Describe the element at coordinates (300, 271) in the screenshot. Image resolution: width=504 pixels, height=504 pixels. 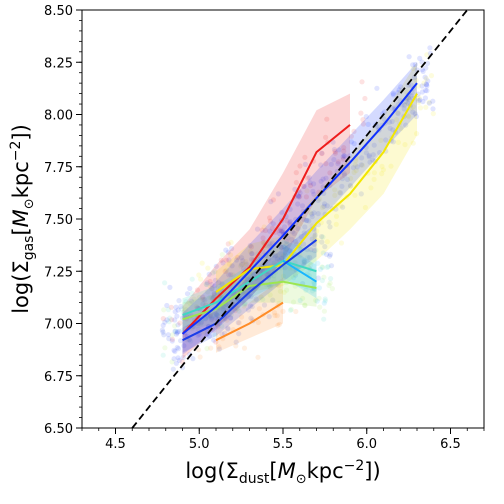
I see `series-line` at that location.